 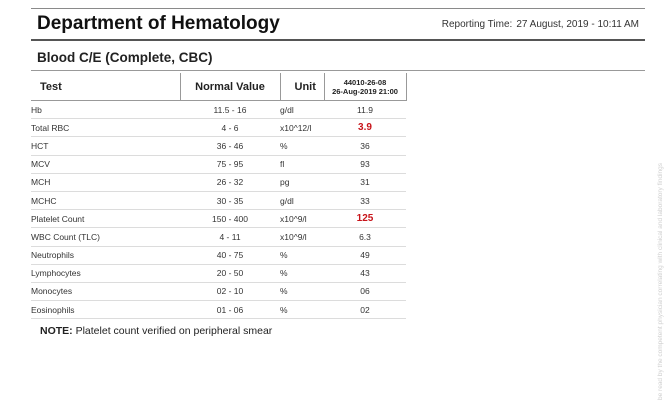 I want to click on normal-value-cell: 75 - 95, so click(x=230, y=164).